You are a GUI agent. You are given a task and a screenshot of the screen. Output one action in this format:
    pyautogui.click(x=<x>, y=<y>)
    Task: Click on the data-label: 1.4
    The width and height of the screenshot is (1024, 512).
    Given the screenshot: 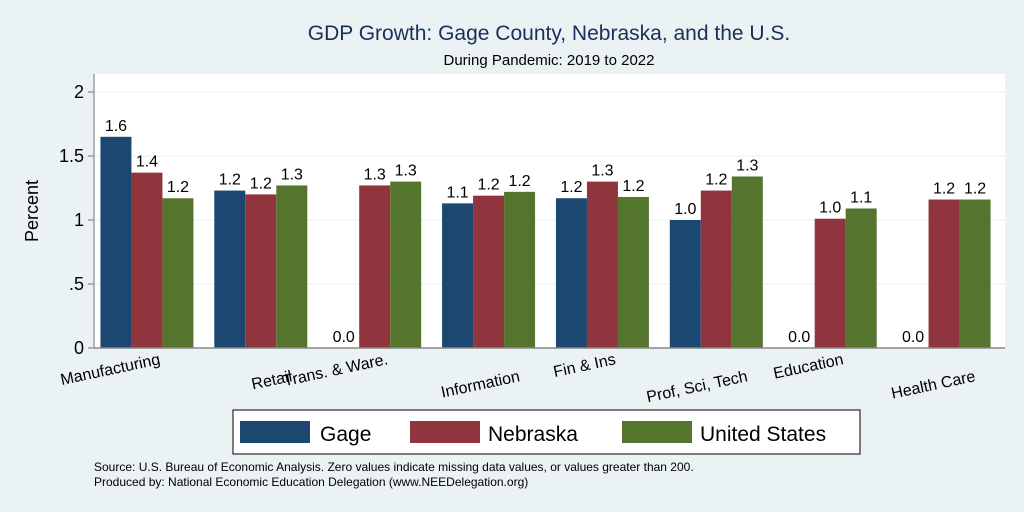 What is the action you would take?
    pyautogui.click(x=147, y=162)
    